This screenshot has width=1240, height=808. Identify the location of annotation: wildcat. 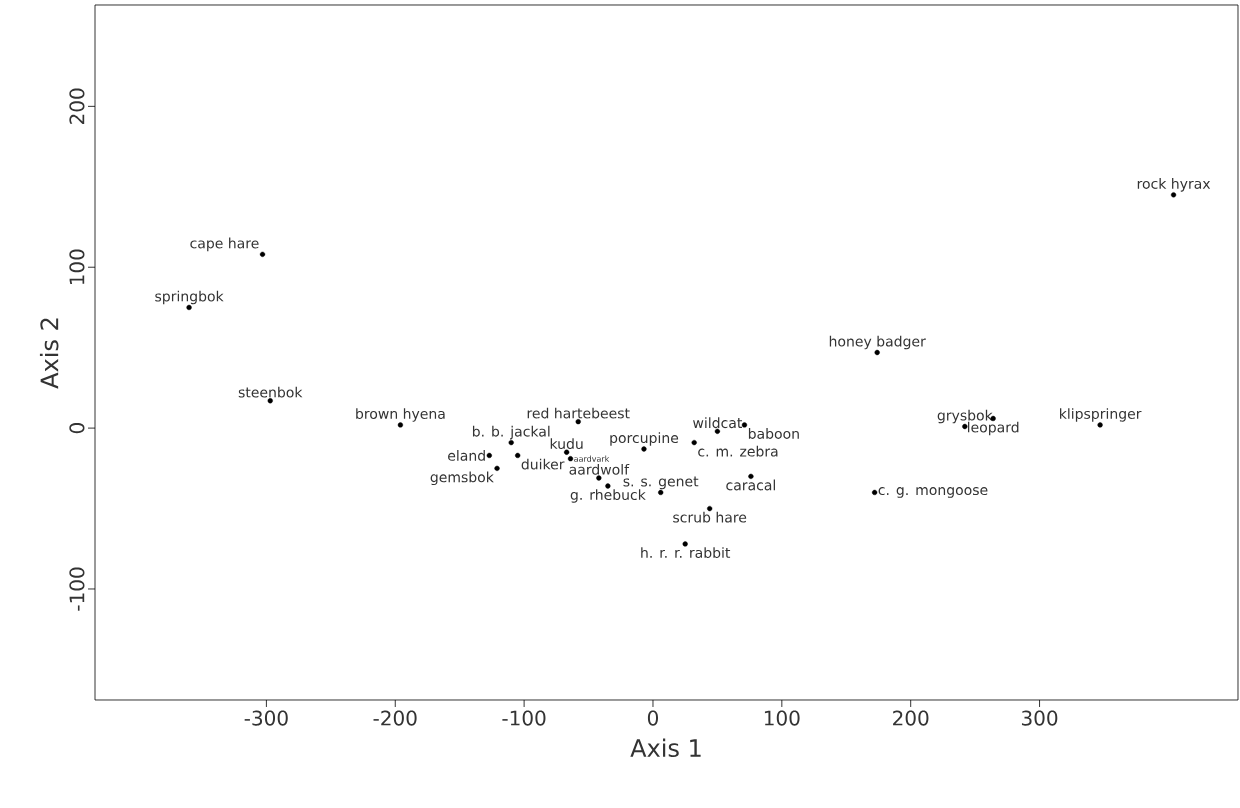
(718, 423).